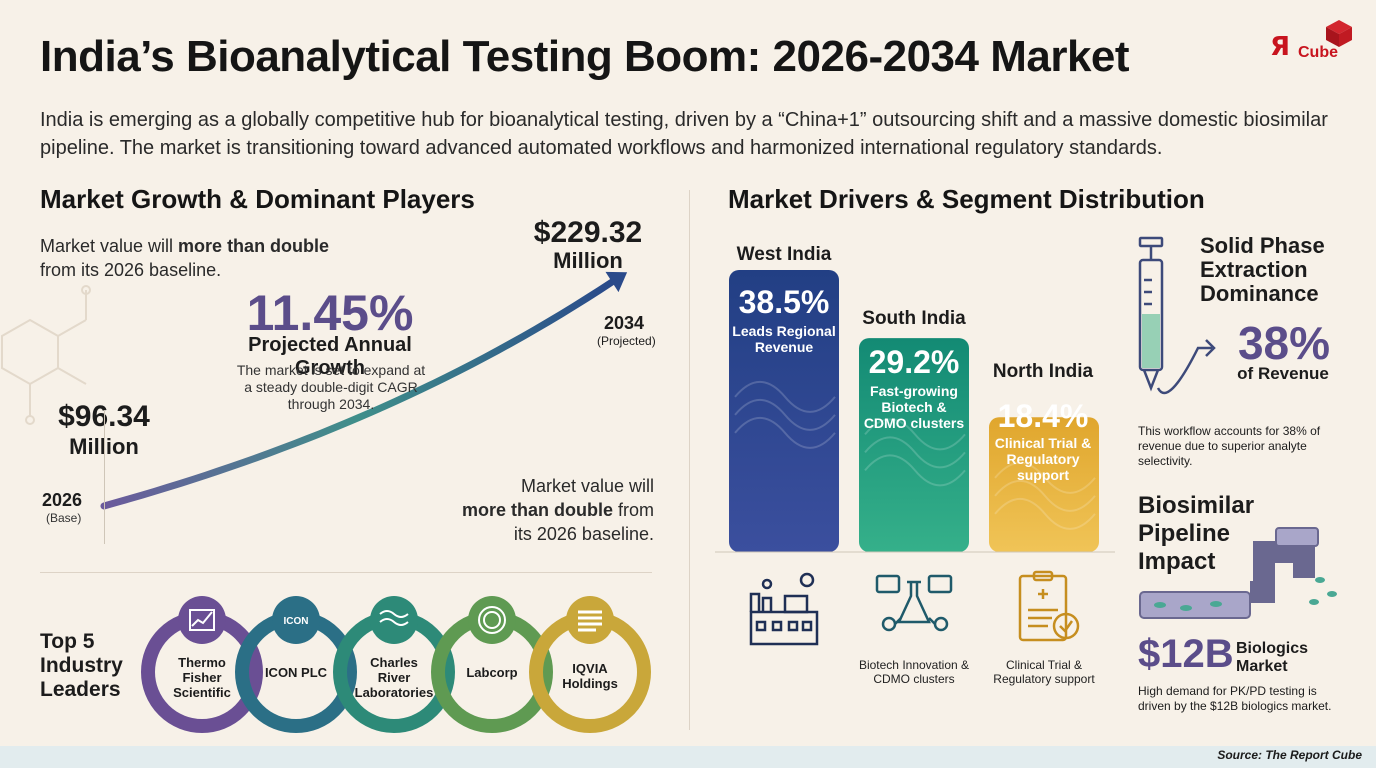 This screenshot has width=1376, height=768. Describe the element at coordinates (346, 572) in the screenshot. I see `section-divider` at that location.